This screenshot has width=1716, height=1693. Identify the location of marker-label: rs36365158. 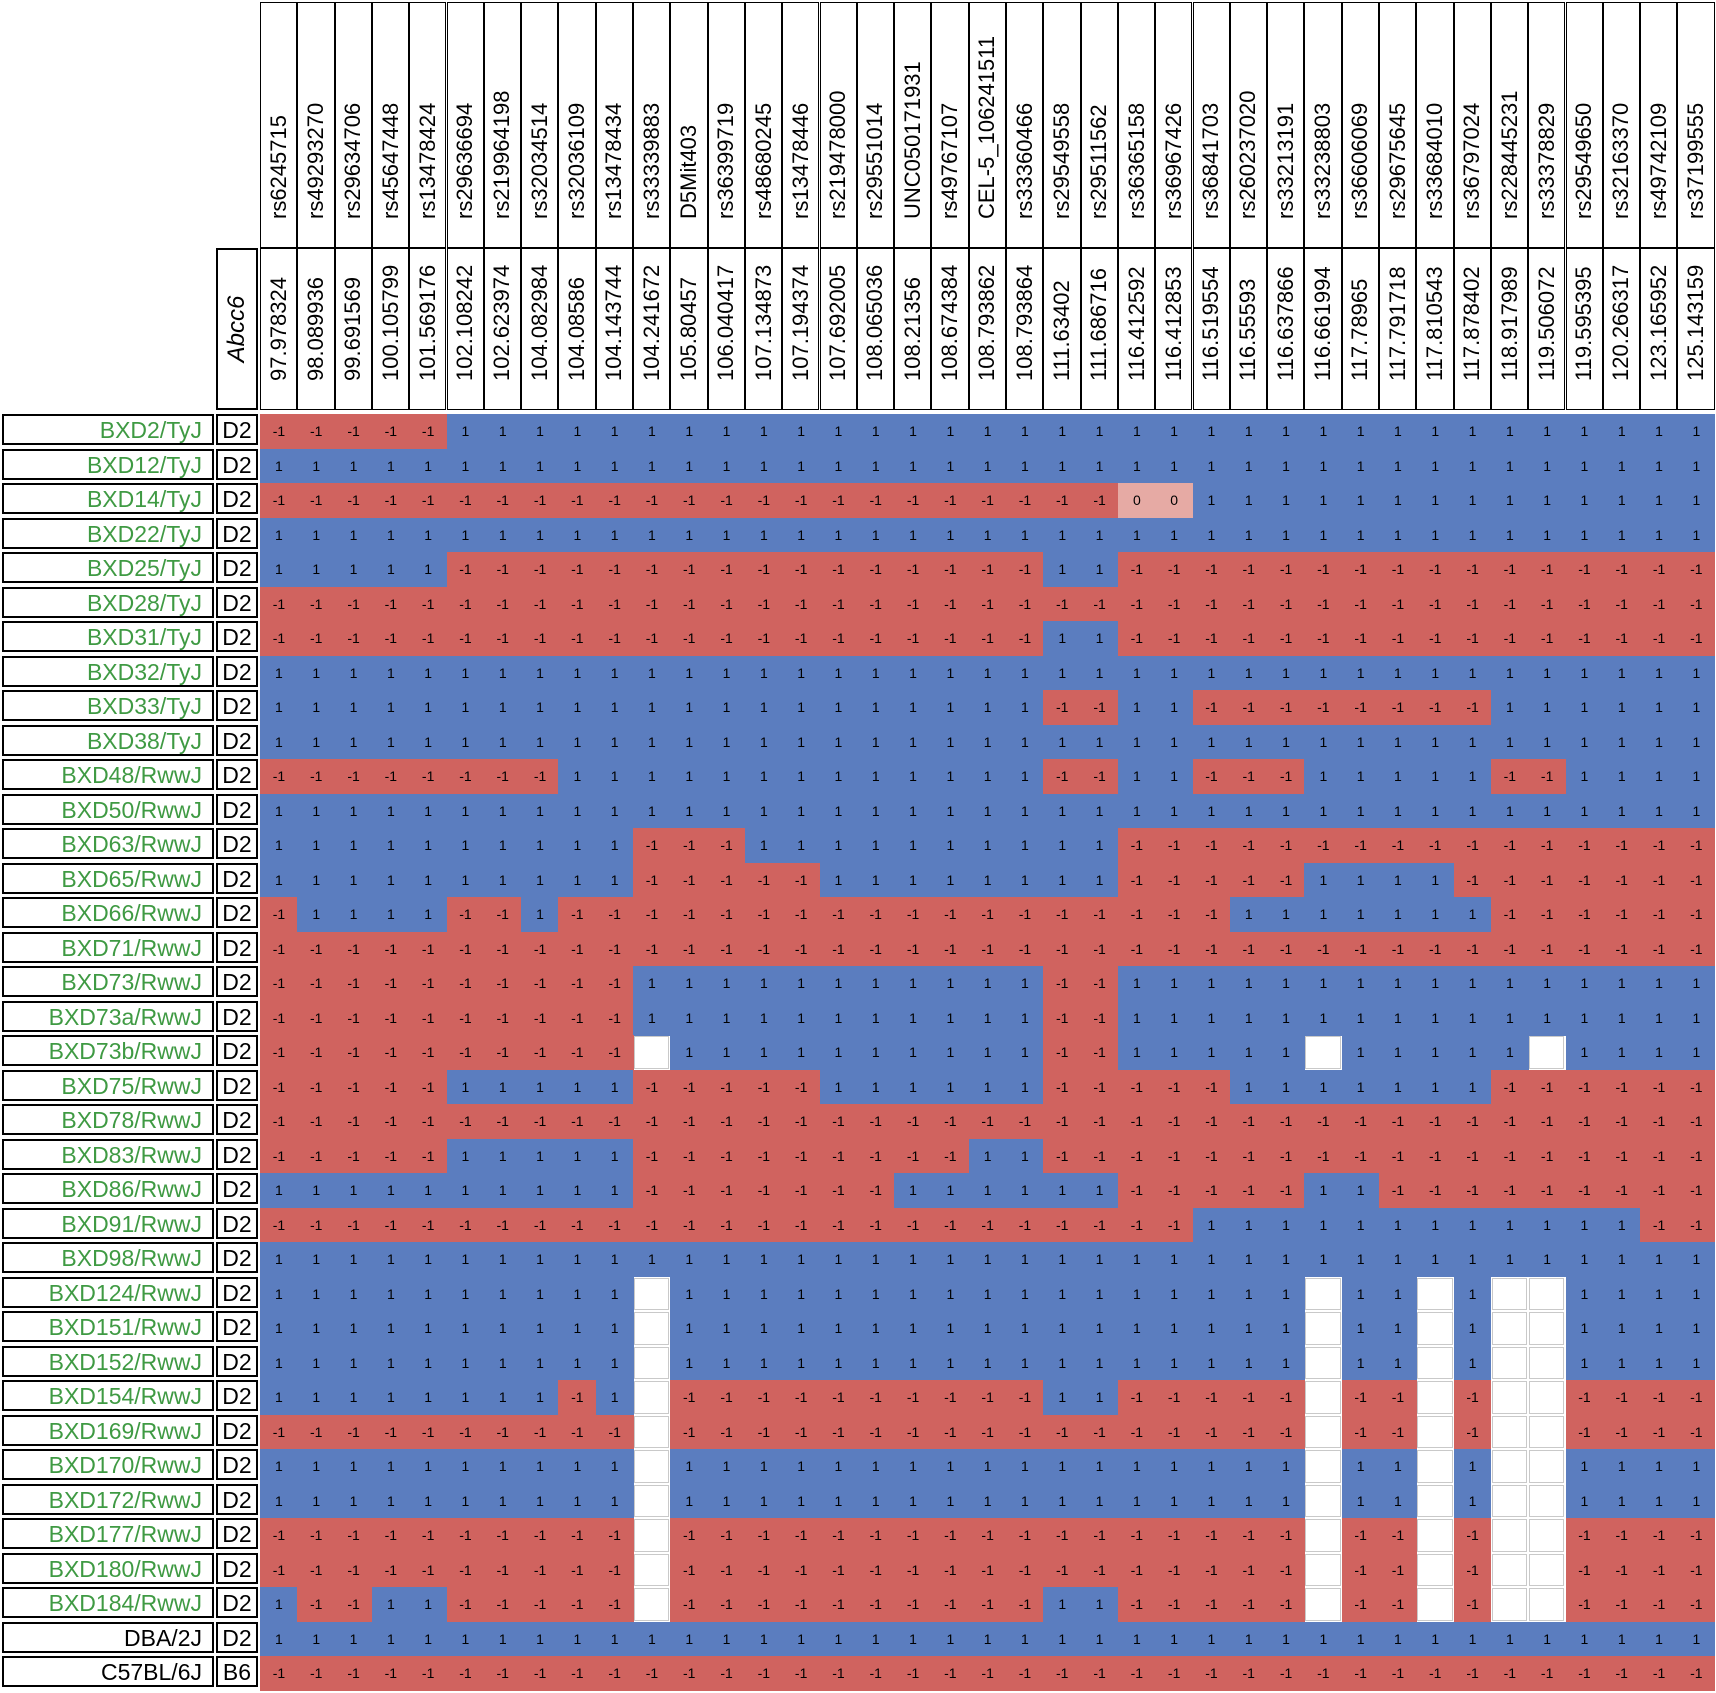
(1136, 160).